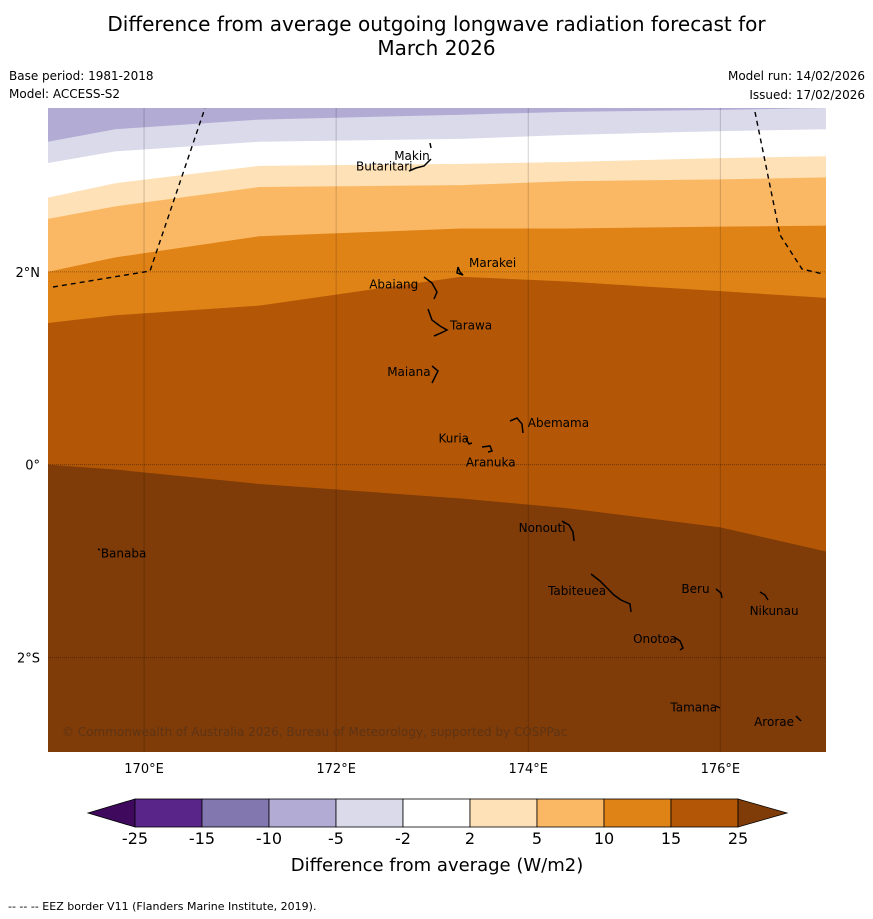 This screenshot has height=919, width=873. Describe the element at coordinates (65, 94) in the screenshot. I see `model-name: Model: ACCESS-S2` at that location.